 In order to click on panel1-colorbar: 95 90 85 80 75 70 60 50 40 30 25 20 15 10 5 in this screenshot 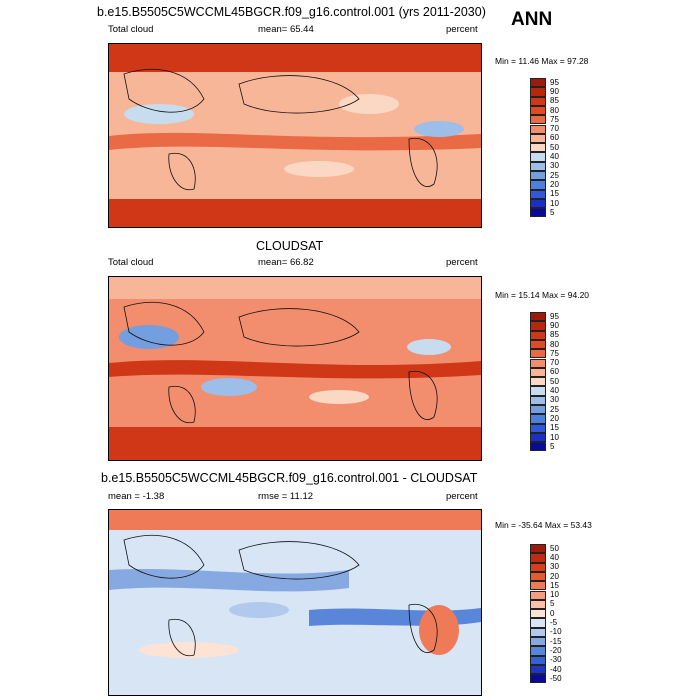, I will do `click(544, 148)`.